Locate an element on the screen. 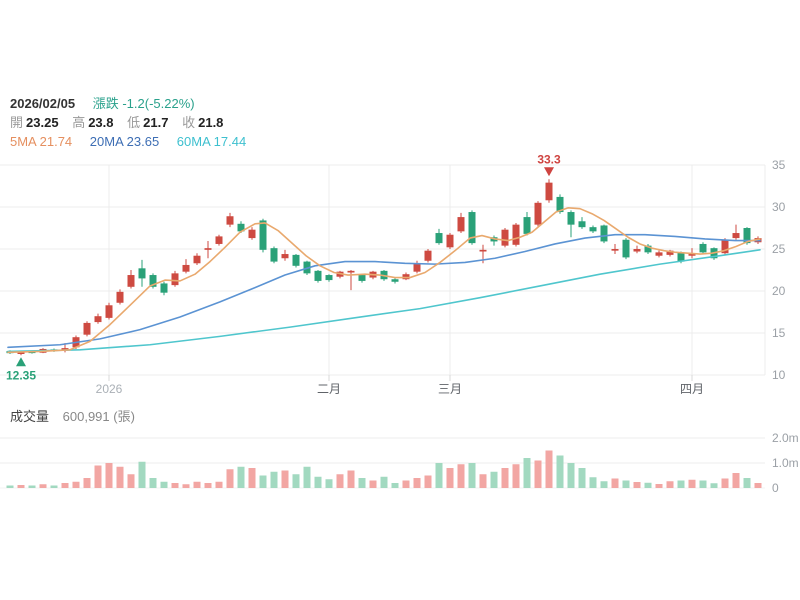  change-label: 漲跌 is located at coordinates (105, 103).